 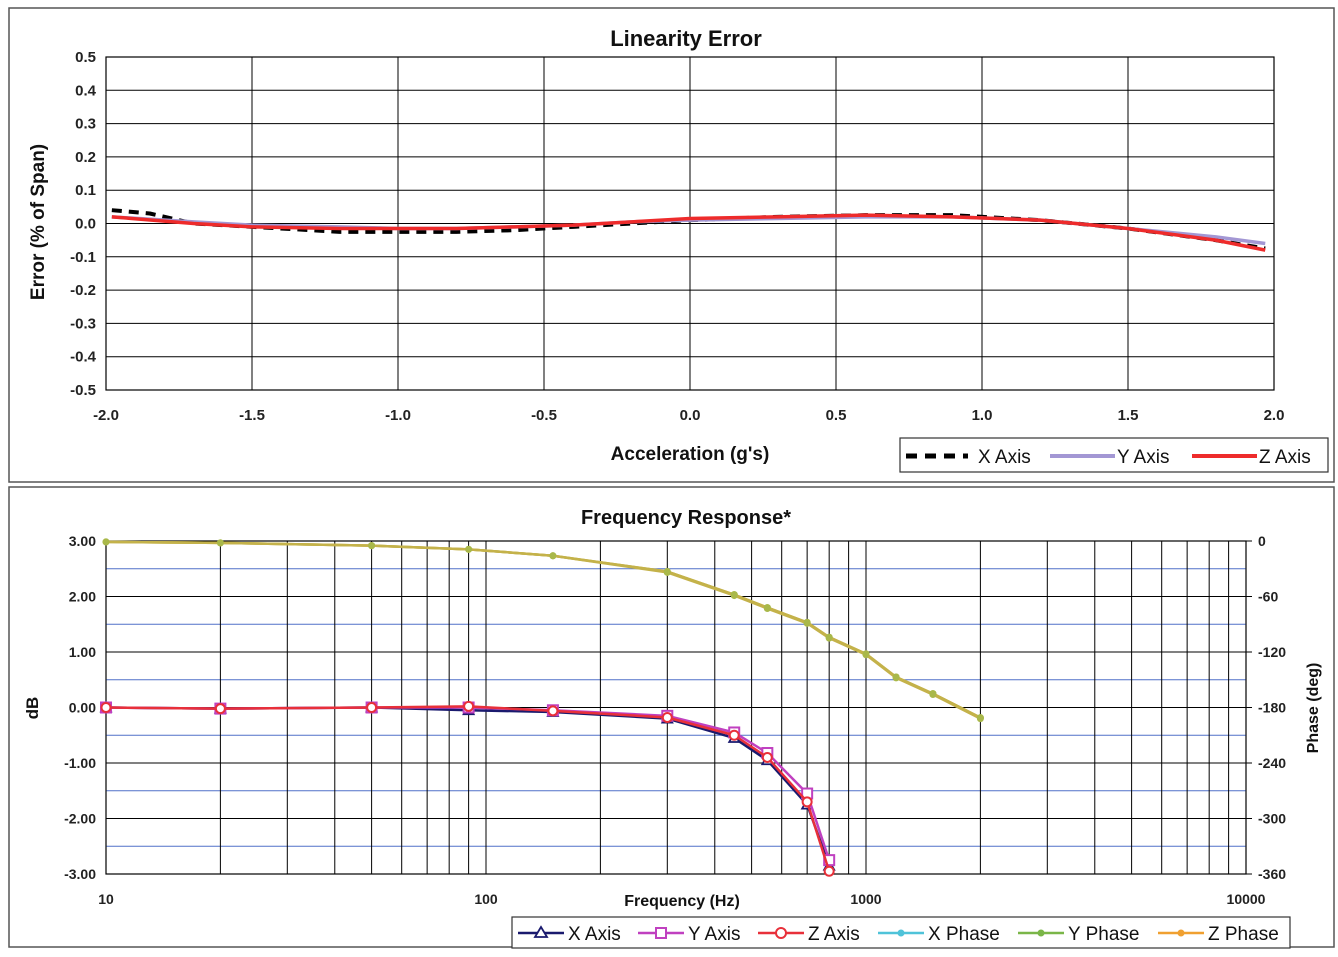 I want to click on linearity-y-tick-5: 0.0, so click(x=85, y=224).